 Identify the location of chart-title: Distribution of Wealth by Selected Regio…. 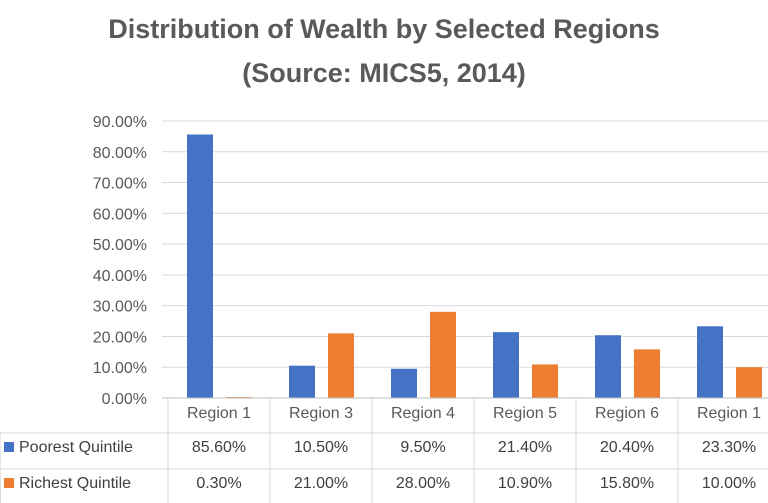
(384, 29).